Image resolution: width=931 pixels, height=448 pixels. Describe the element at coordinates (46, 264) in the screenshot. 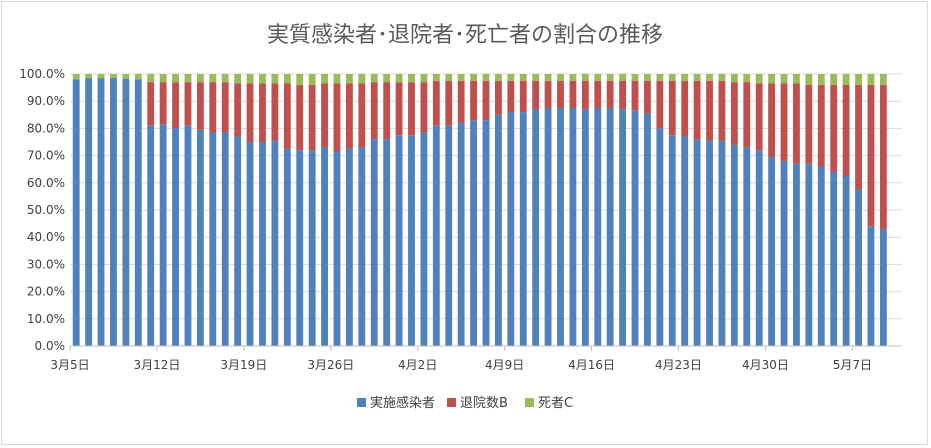

I see `y-tick-label: 30.0%` at that location.